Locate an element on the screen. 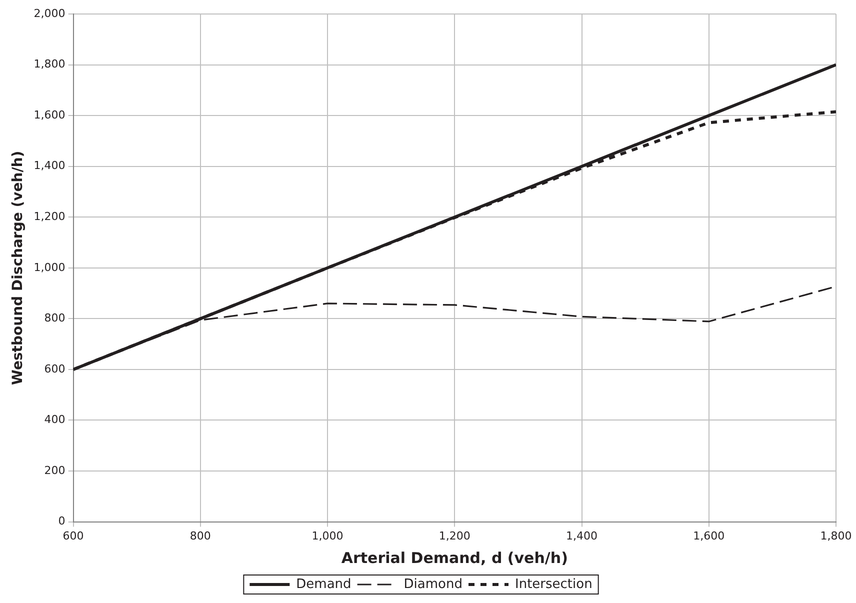 The width and height of the screenshot is (856, 603). x-tick-label: 600 is located at coordinates (73, 535).